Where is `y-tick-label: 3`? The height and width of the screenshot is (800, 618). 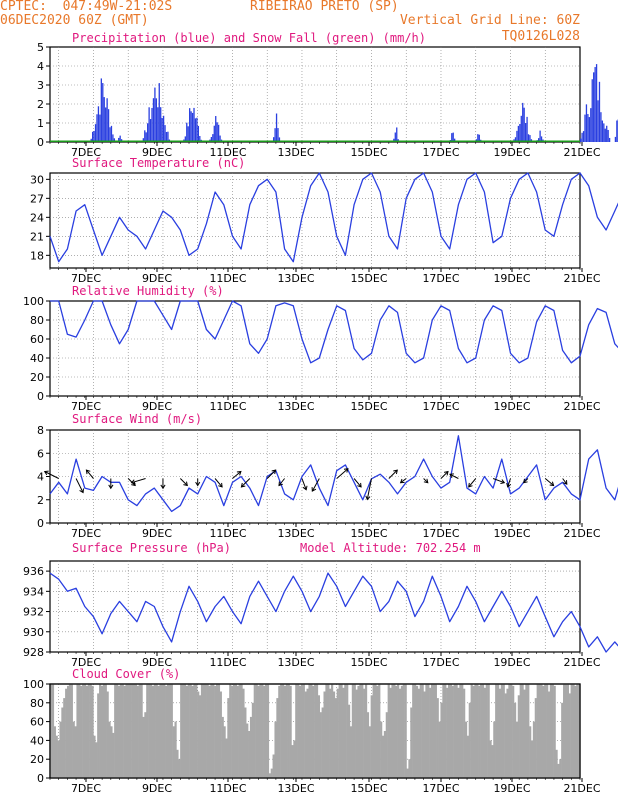 y-tick-label: 3 is located at coordinates (40, 85).